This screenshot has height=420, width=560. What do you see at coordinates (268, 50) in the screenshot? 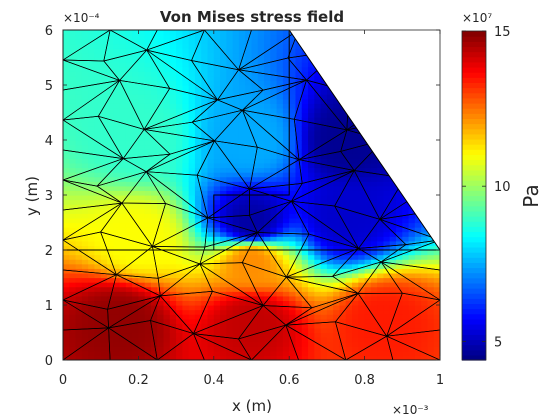
I see `mesh-element` at bounding box center [268, 50].